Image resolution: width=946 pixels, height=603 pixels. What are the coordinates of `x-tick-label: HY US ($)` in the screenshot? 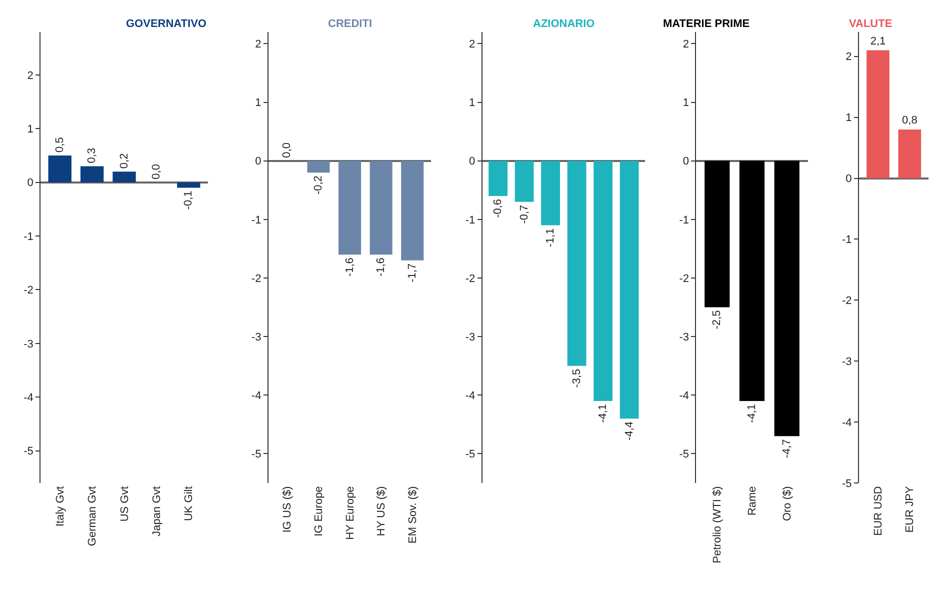 It's located at (382, 511).